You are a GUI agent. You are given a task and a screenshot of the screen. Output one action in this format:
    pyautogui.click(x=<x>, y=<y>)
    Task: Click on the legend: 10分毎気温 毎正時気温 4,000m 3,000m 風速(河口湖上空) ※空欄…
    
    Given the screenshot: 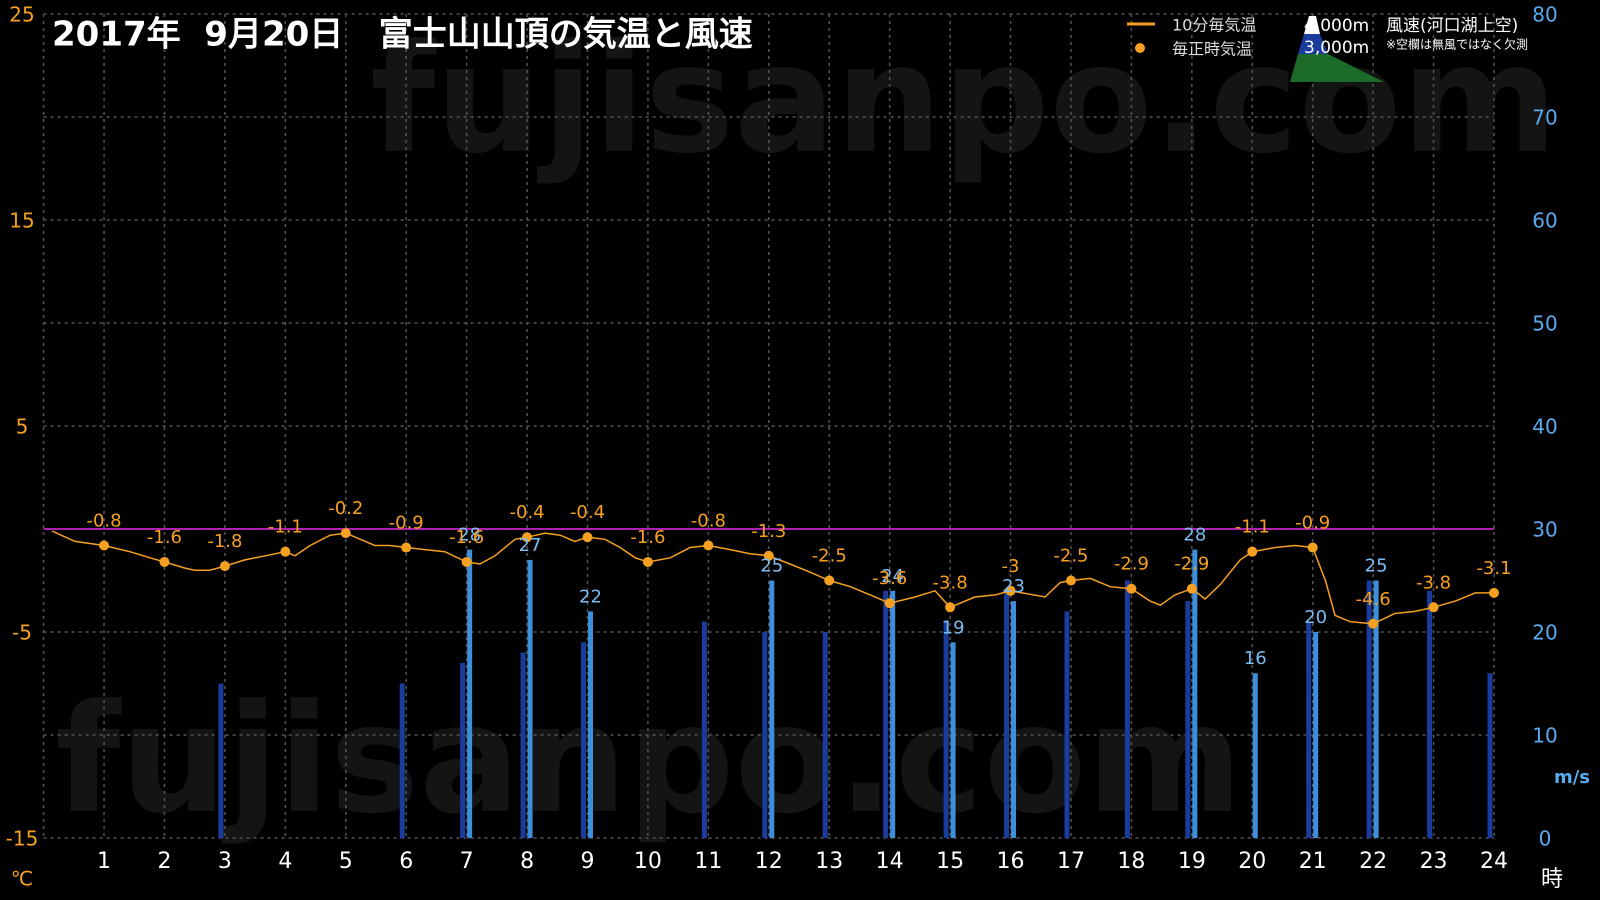 What is the action you would take?
    pyautogui.click(x=1327, y=49)
    